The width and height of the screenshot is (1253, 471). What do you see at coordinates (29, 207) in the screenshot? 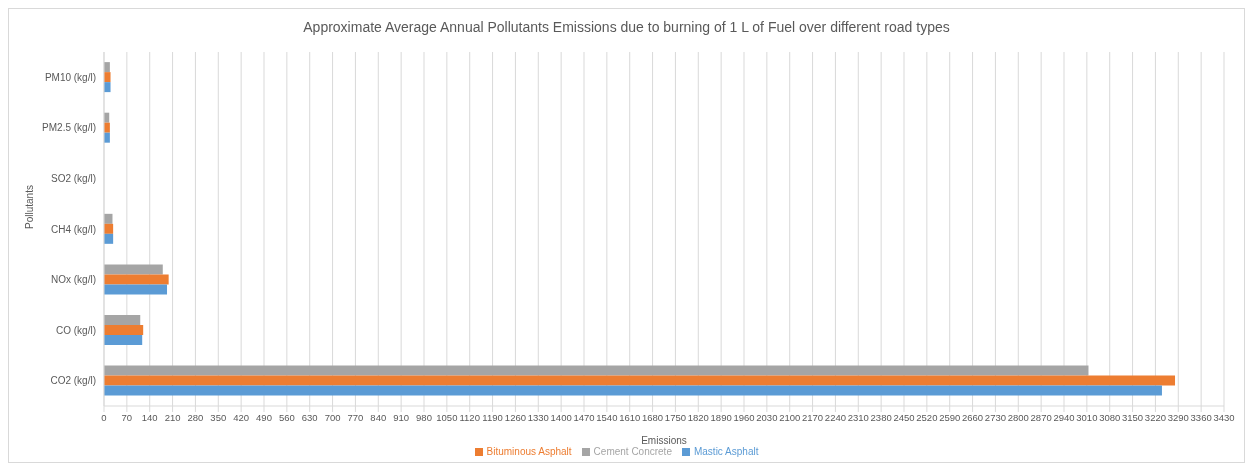
I see `y-axis-title: Pollutants` at bounding box center [29, 207].